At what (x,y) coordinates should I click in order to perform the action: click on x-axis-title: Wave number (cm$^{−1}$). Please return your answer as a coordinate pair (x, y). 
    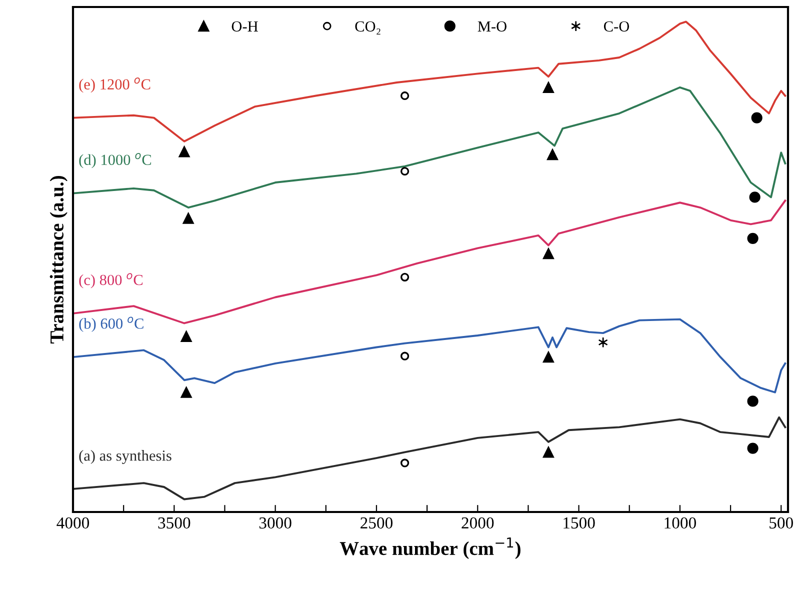
    Looking at the image, I should click on (430, 549).